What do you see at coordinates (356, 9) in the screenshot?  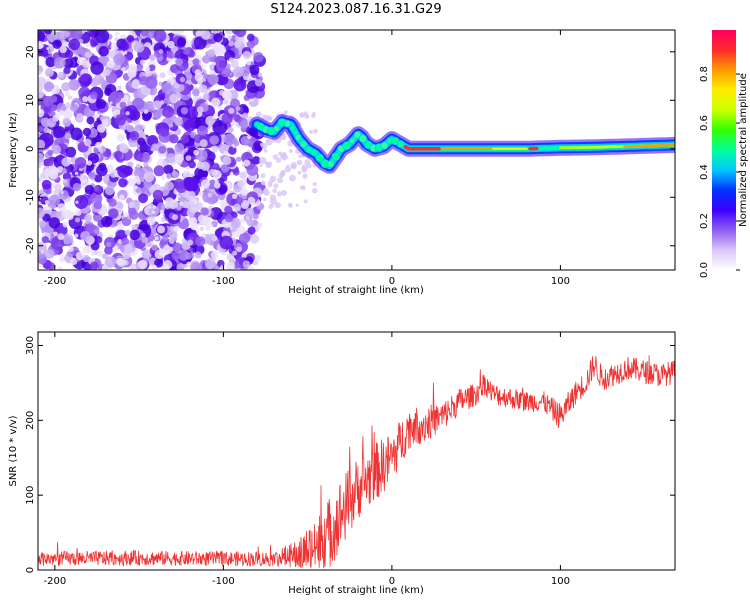 I see `page-title: S124.2023.087.16.31.G29` at bounding box center [356, 9].